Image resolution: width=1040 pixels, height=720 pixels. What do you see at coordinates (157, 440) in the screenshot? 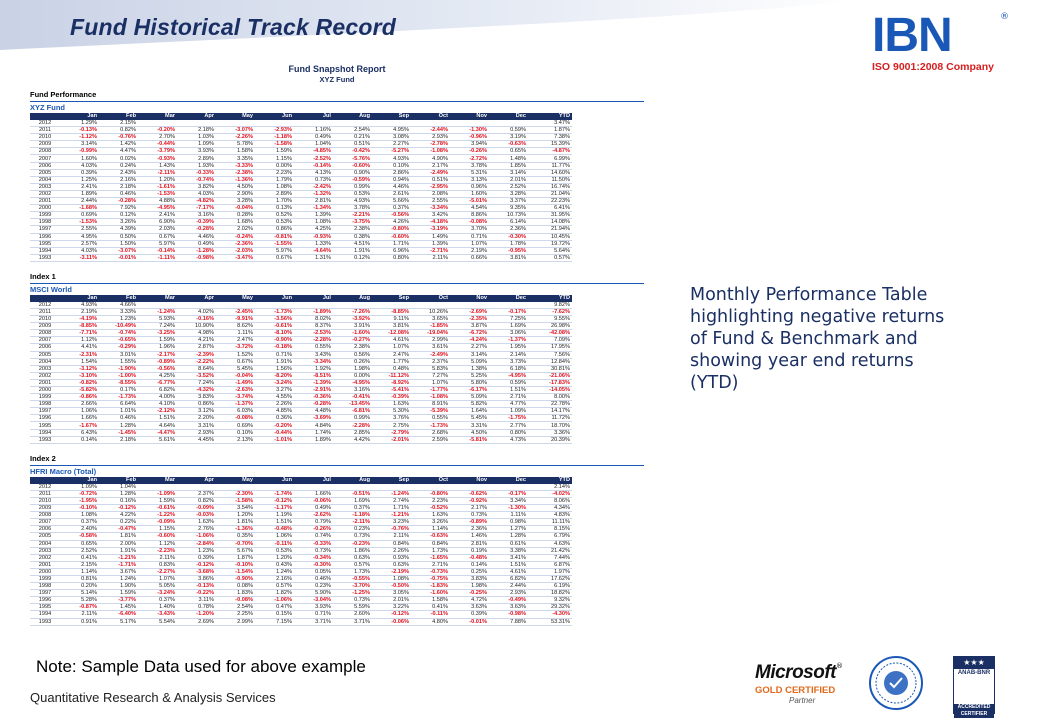
I see `return-cell: 5.61%` at bounding box center [157, 440].